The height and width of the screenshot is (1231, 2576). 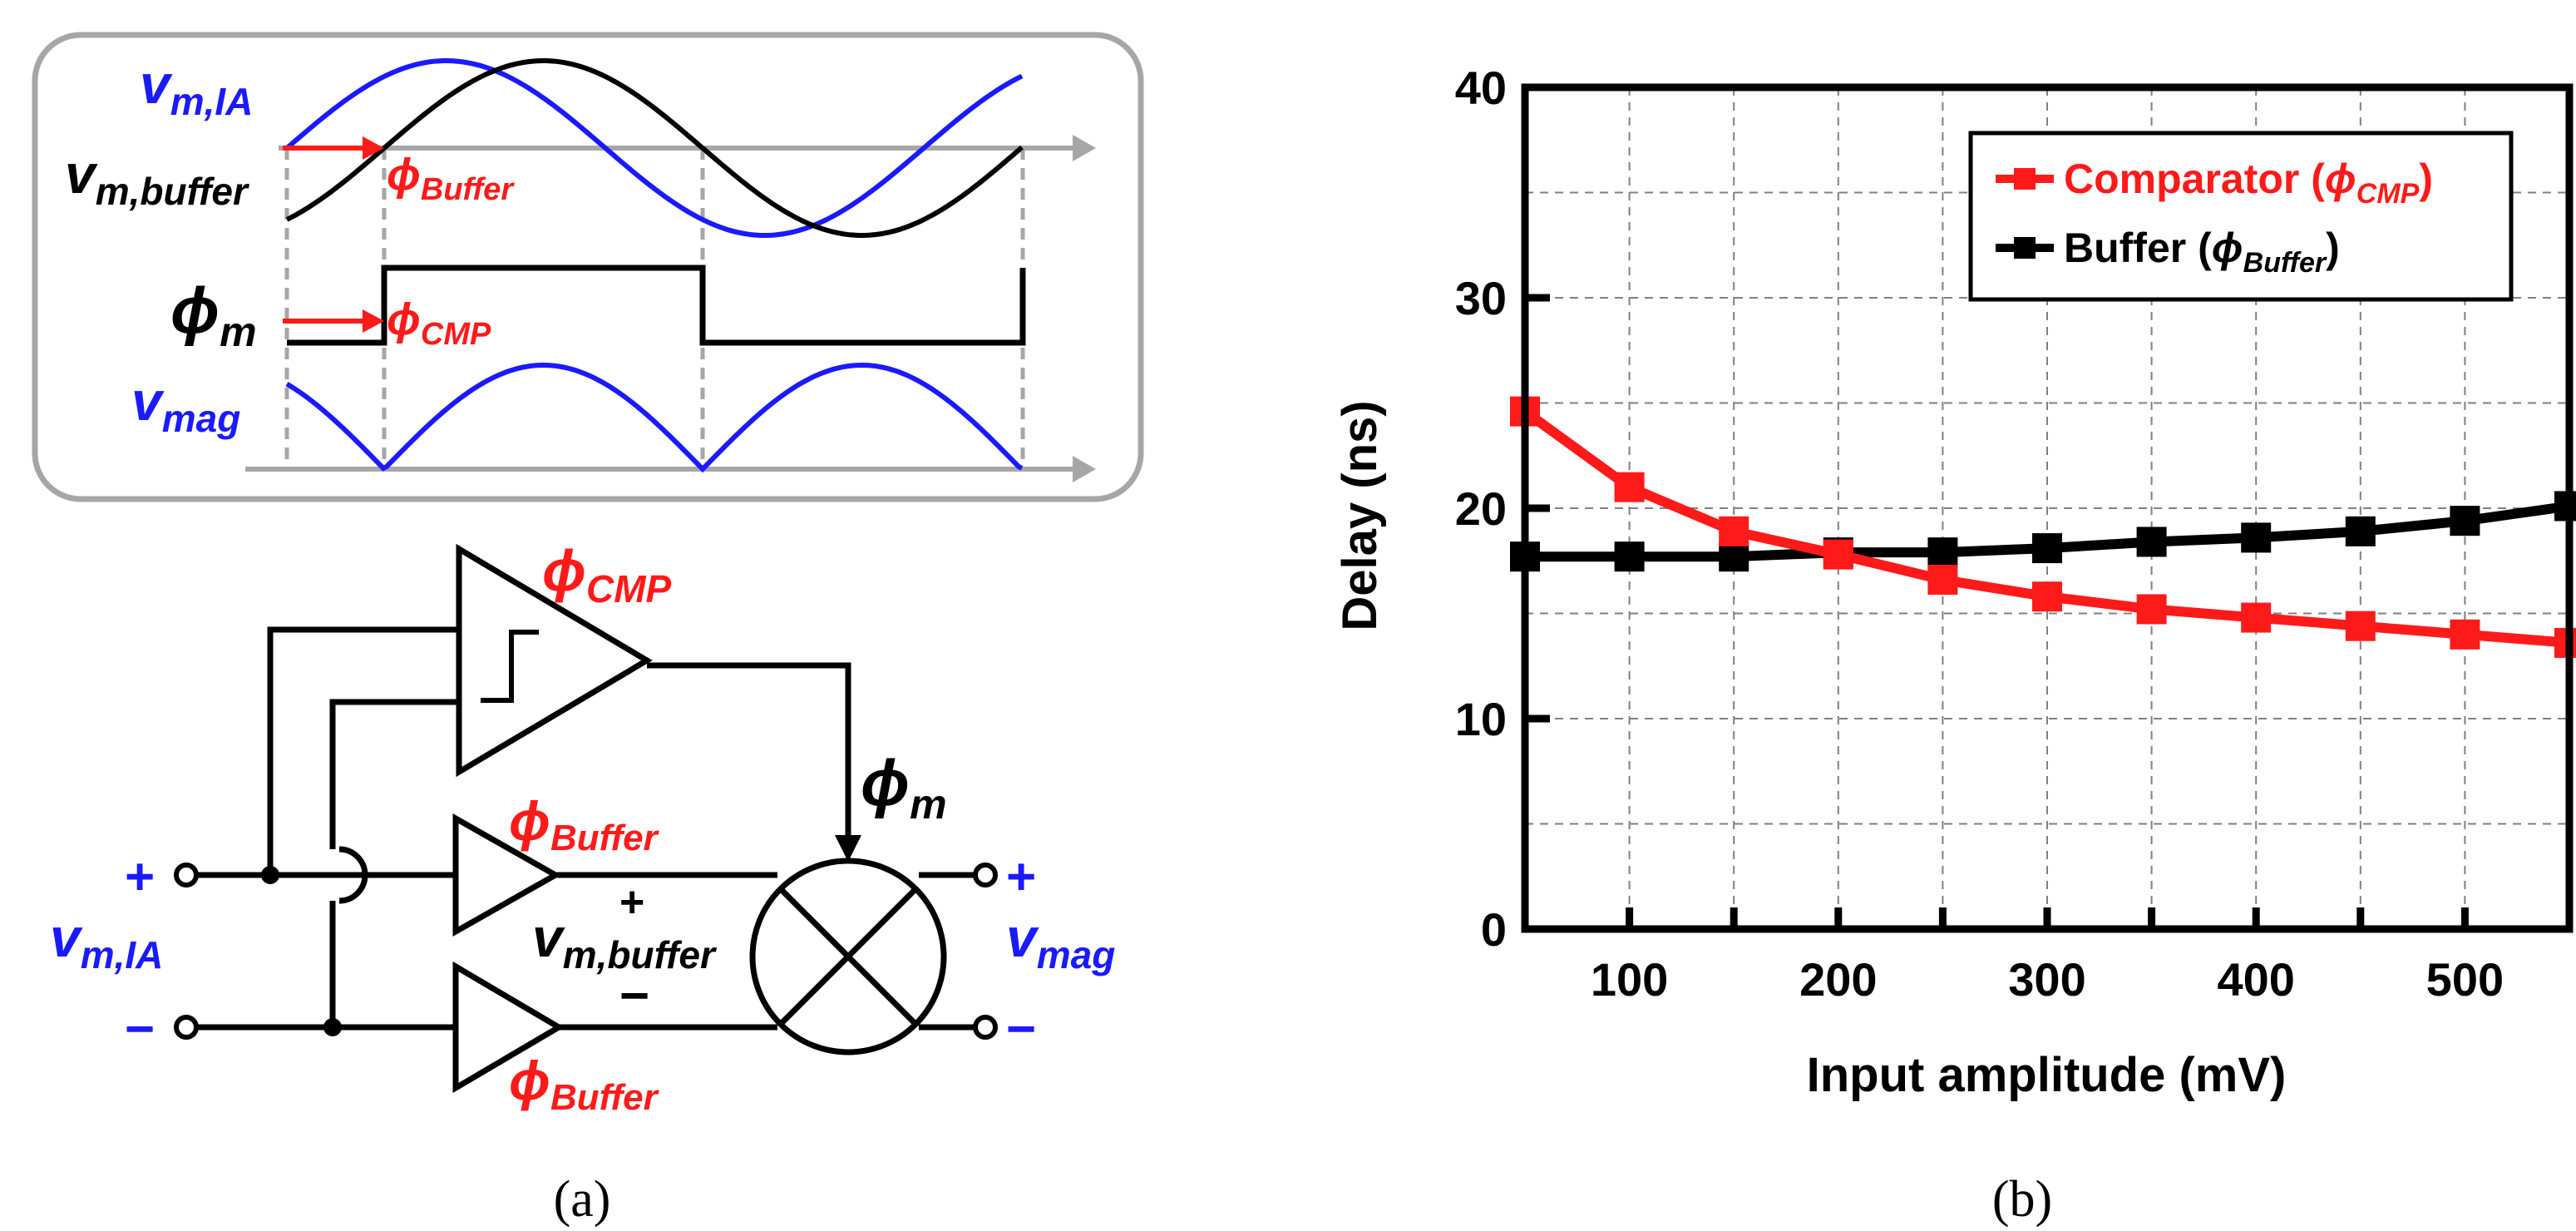 I want to click on x-tick-label: 500, so click(x=2465, y=980).